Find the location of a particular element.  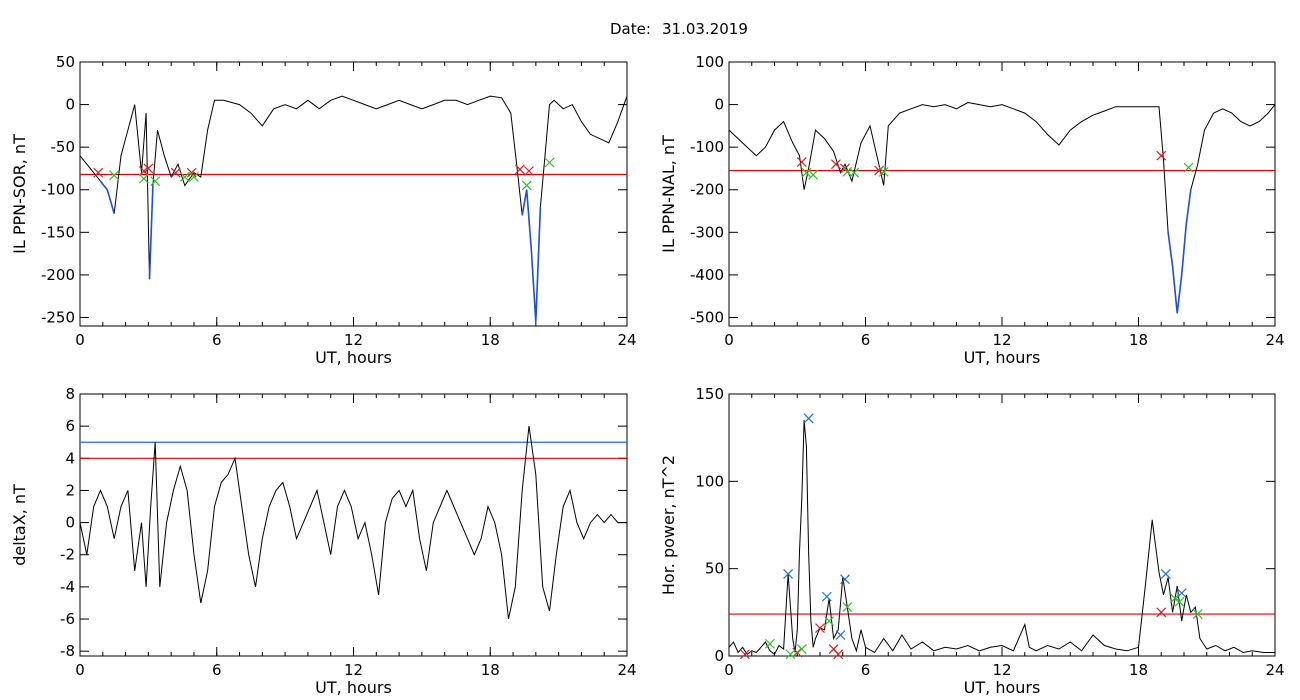

y-tick-label: -2 is located at coordinates (67, 555).